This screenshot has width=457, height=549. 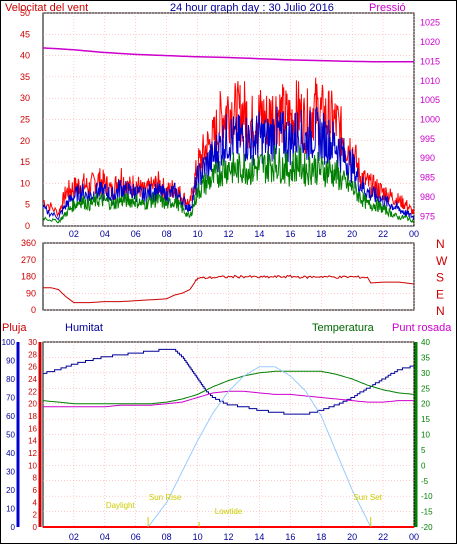 I want to click on y-tick-label-left: 45, so click(x=25, y=34).